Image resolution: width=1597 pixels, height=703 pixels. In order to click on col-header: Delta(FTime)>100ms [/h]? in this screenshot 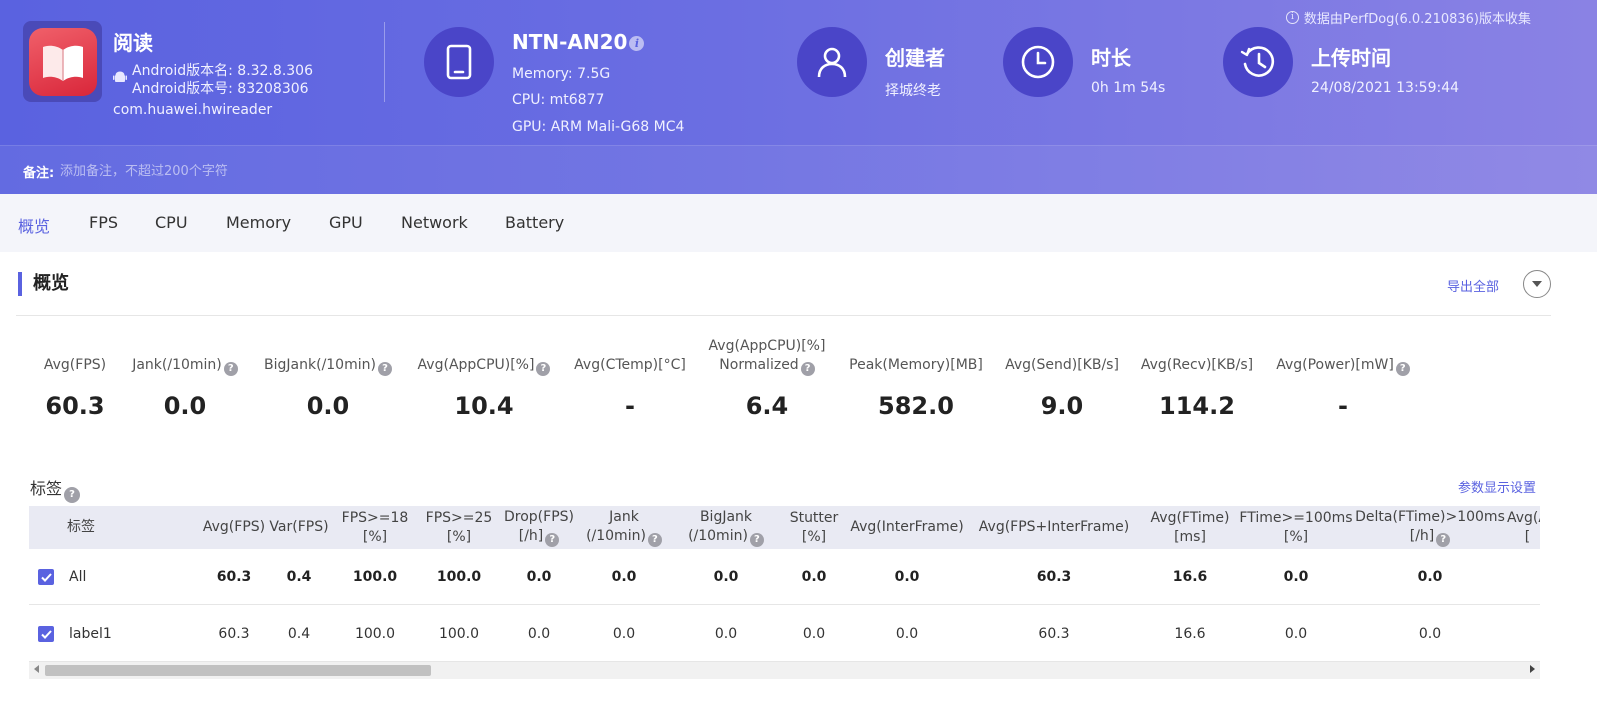, I will do `click(1430, 528)`.